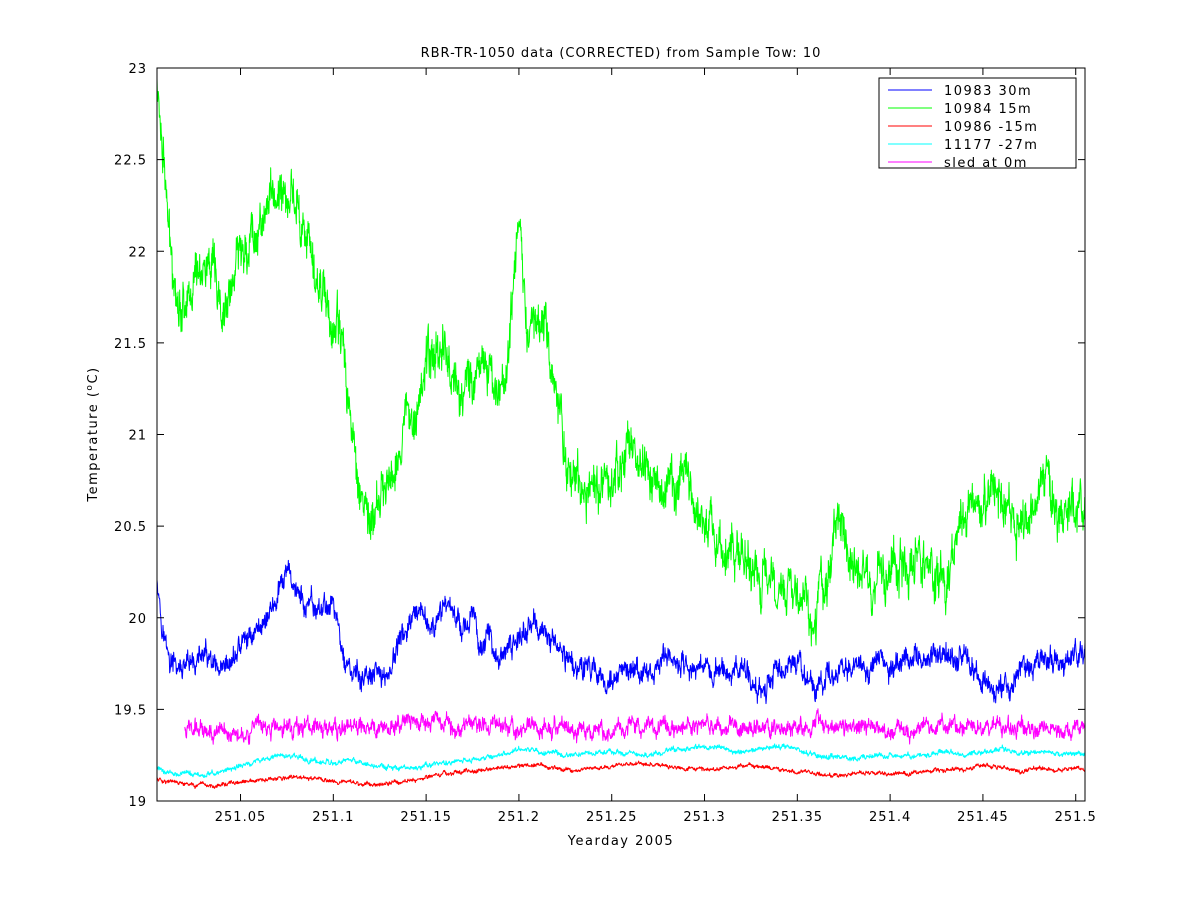 The width and height of the screenshot is (1200, 900). Describe the element at coordinates (986, 163) in the screenshot. I see `legend-label: sled at 0m` at that location.